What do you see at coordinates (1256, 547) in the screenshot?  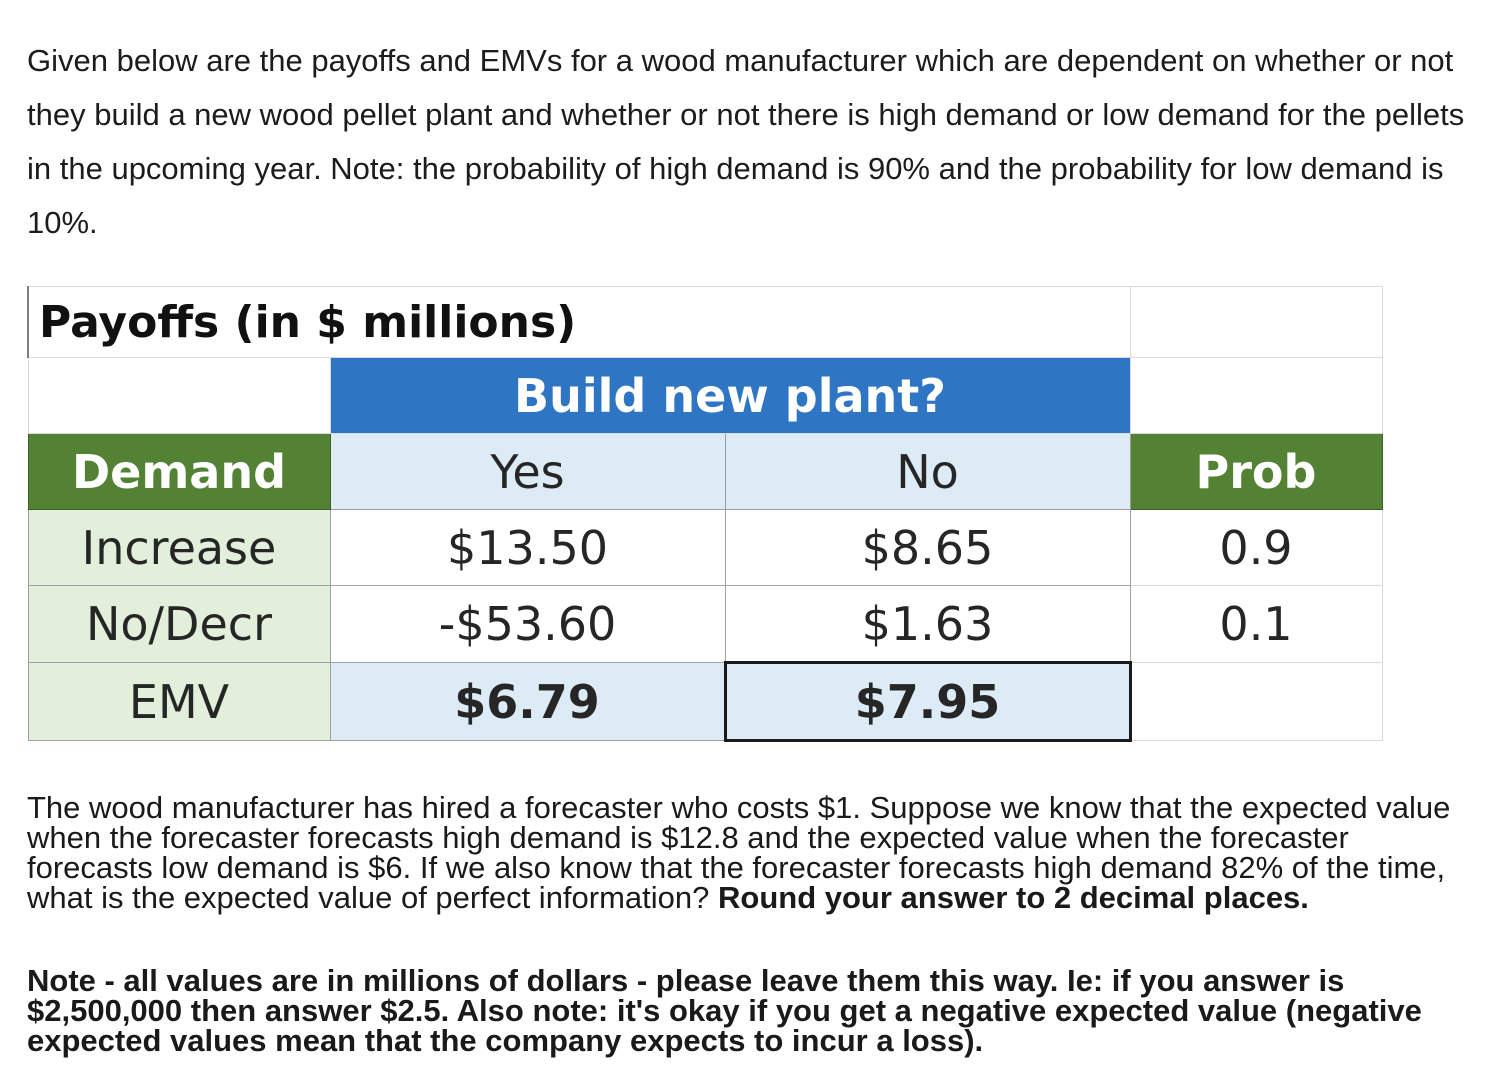 I see `prob-increase: 0.9` at bounding box center [1256, 547].